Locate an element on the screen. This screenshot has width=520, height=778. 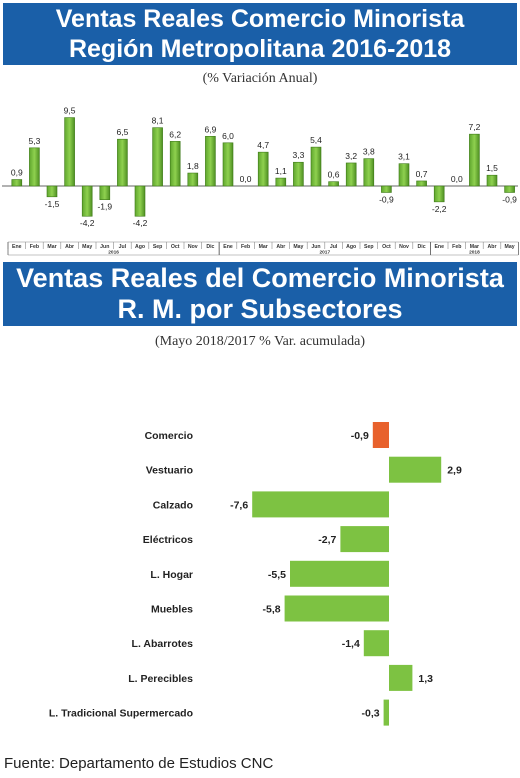
subsector-category-label: L. Perecibles is located at coordinates (160, 679).